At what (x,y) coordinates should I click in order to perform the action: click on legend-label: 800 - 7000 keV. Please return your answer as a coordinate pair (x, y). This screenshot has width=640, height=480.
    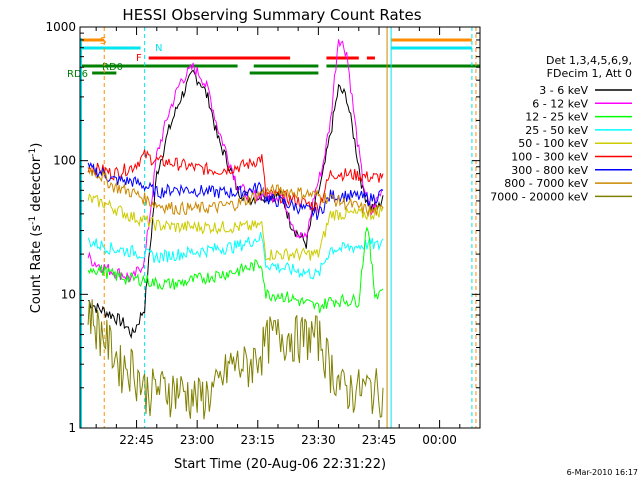
    Looking at the image, I should click on (546, 183).